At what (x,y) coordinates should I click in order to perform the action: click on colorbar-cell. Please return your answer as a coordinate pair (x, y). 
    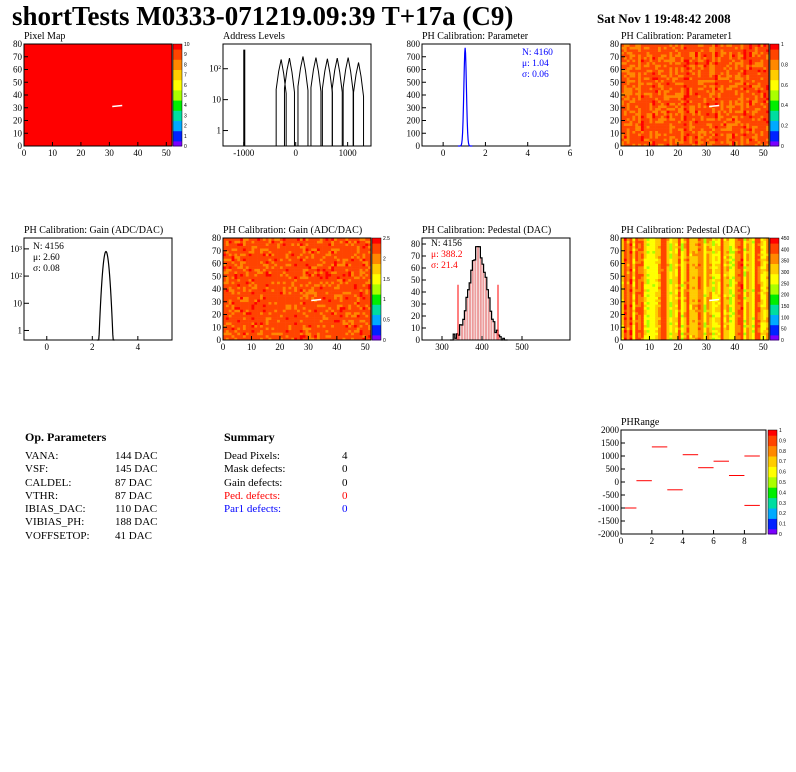
    Looking at the image, I should click on (774, 52).